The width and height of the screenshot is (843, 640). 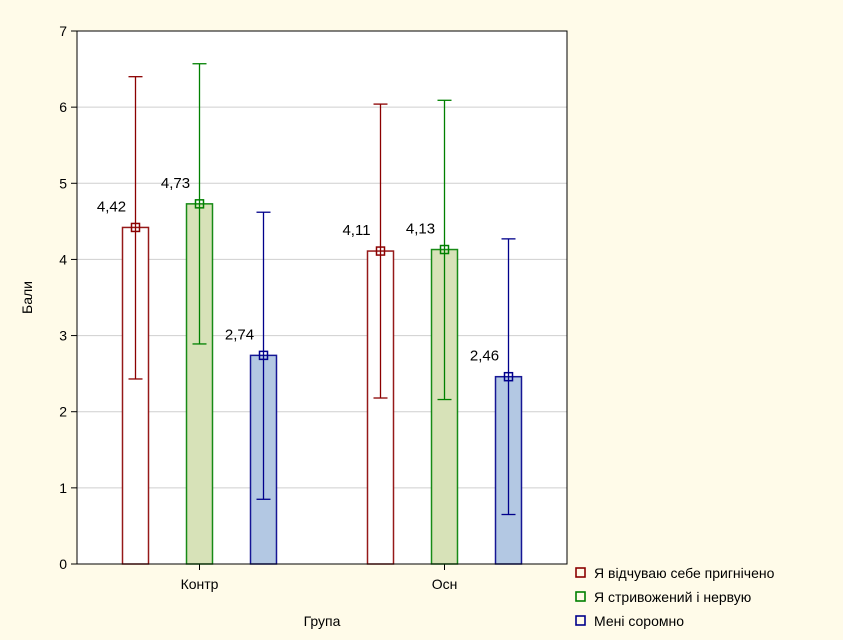 What do you see at coordinates (63, 412) in the screenshot?
I see `y-tick-label: 2` at bounding box center [63, 412].